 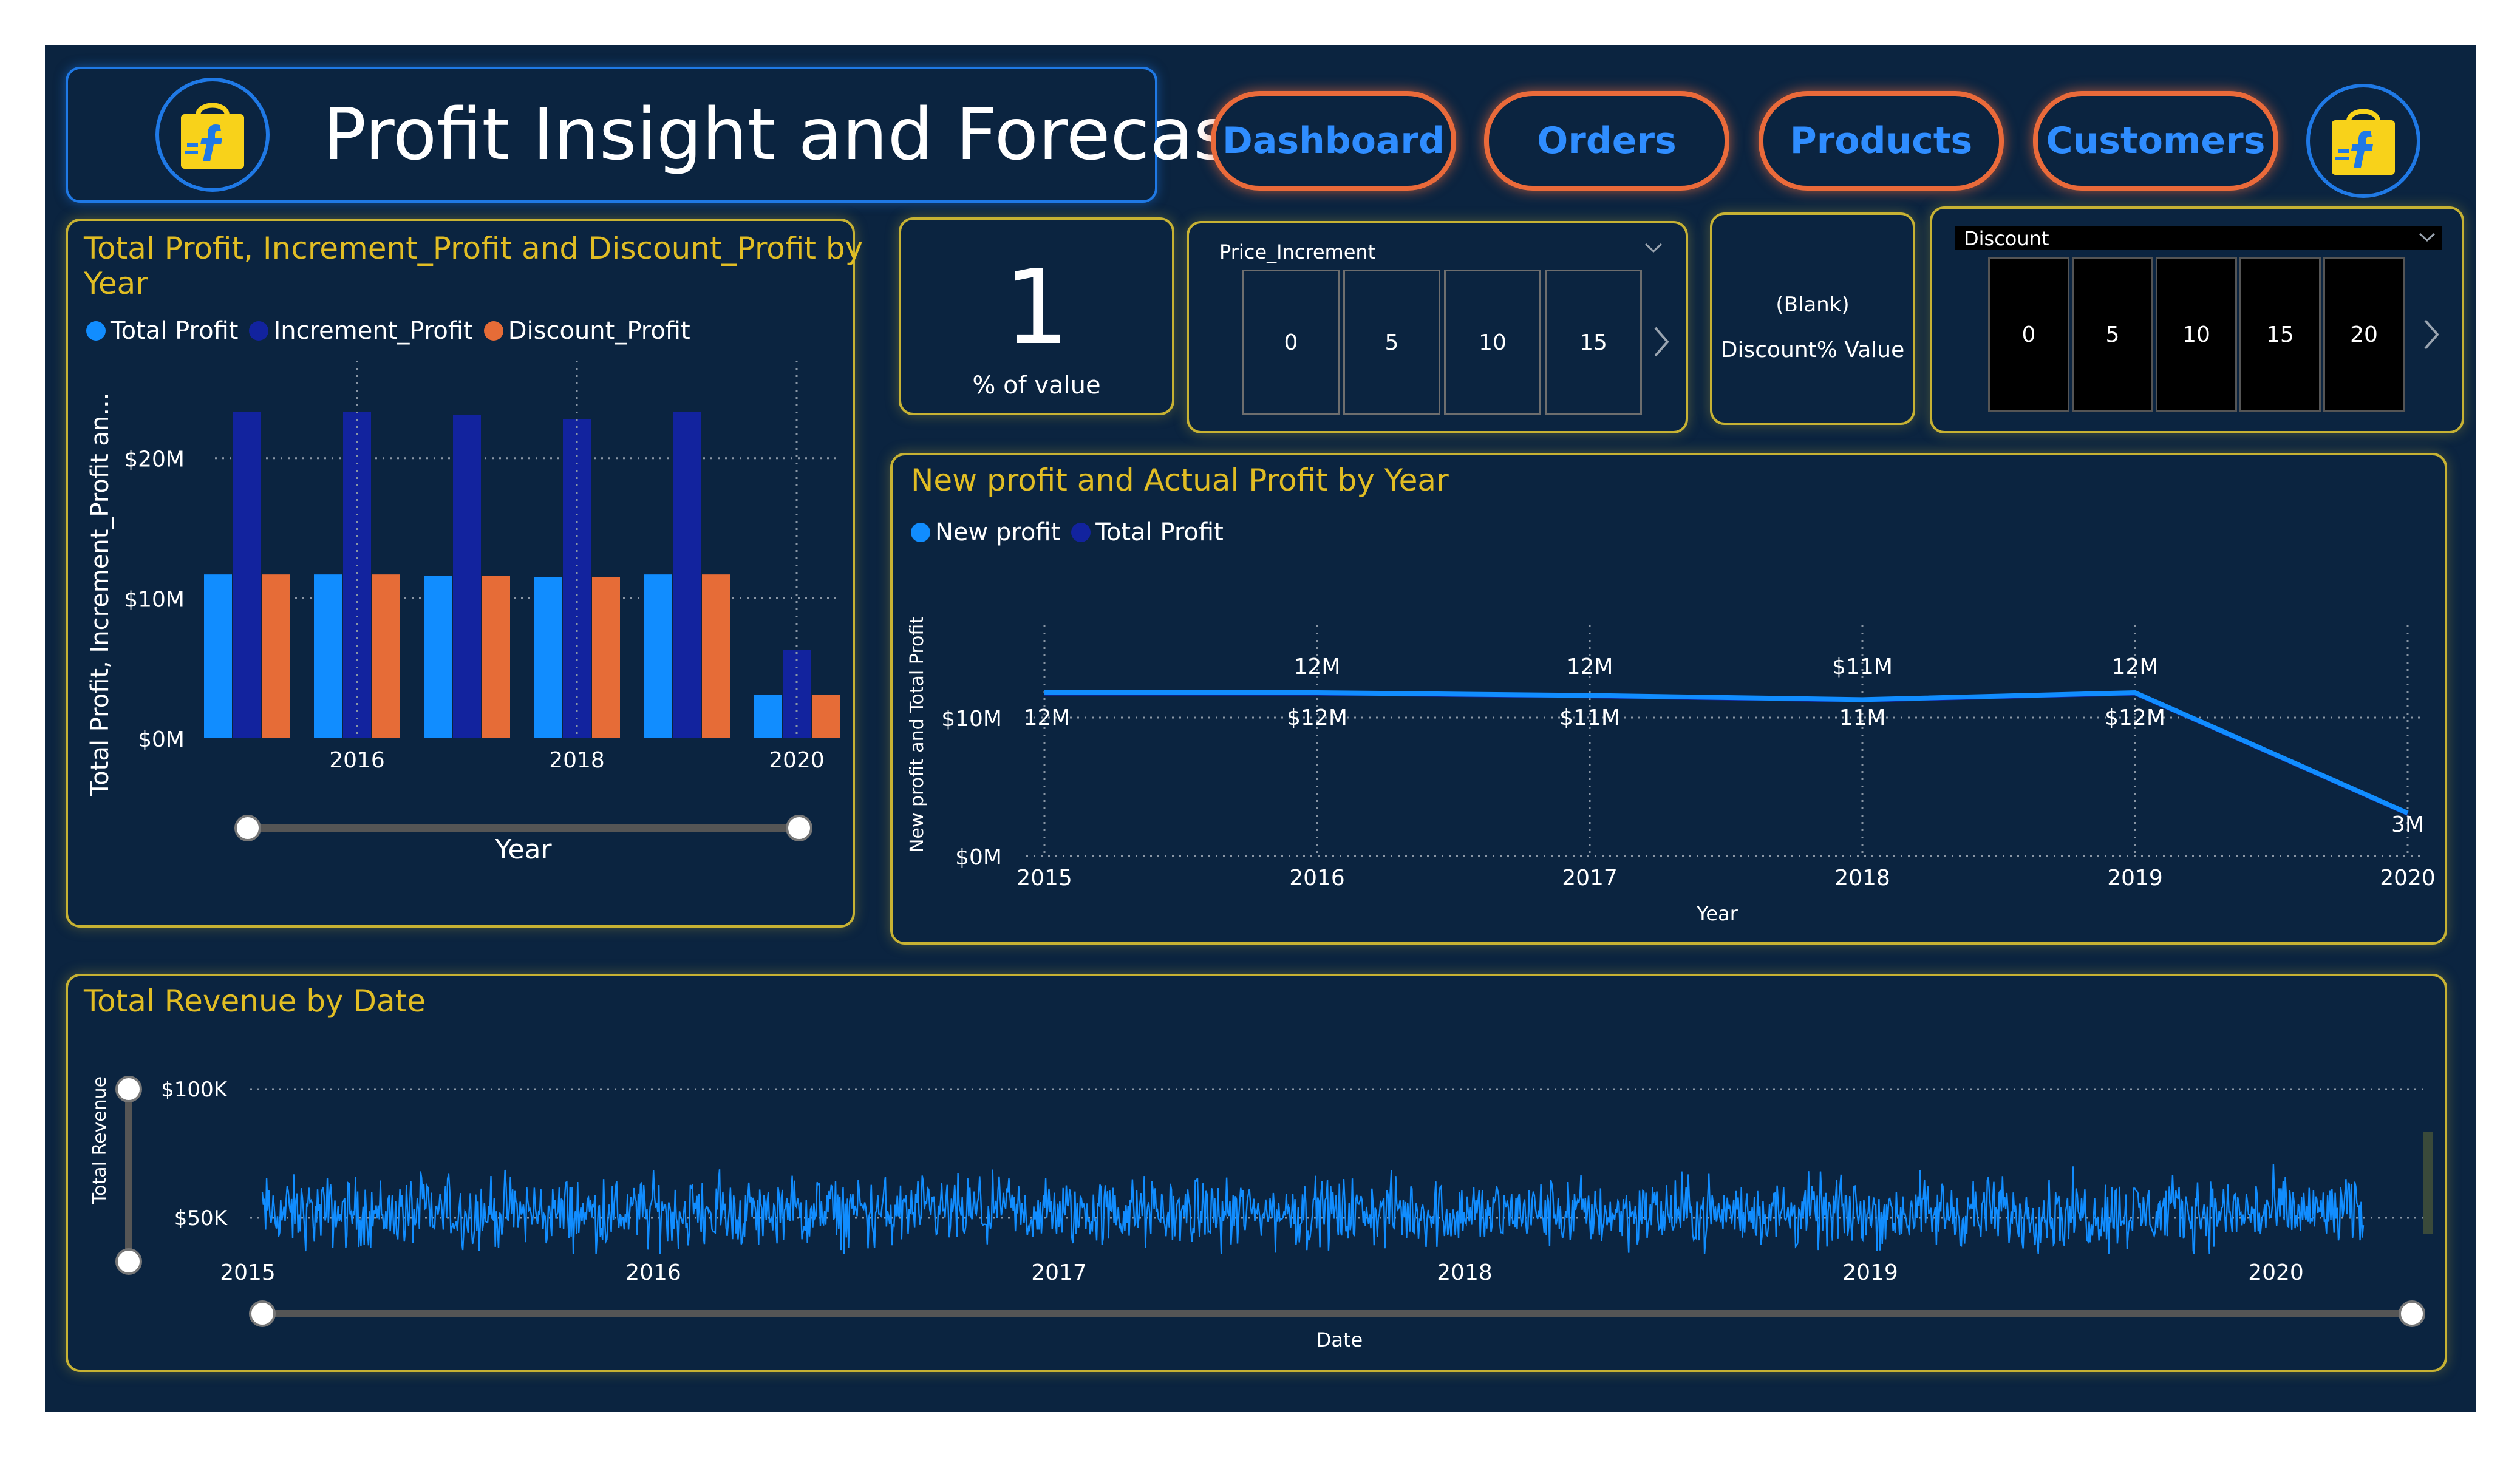 I want to click on chart3-value-slider, so click(x=128, y=1175).